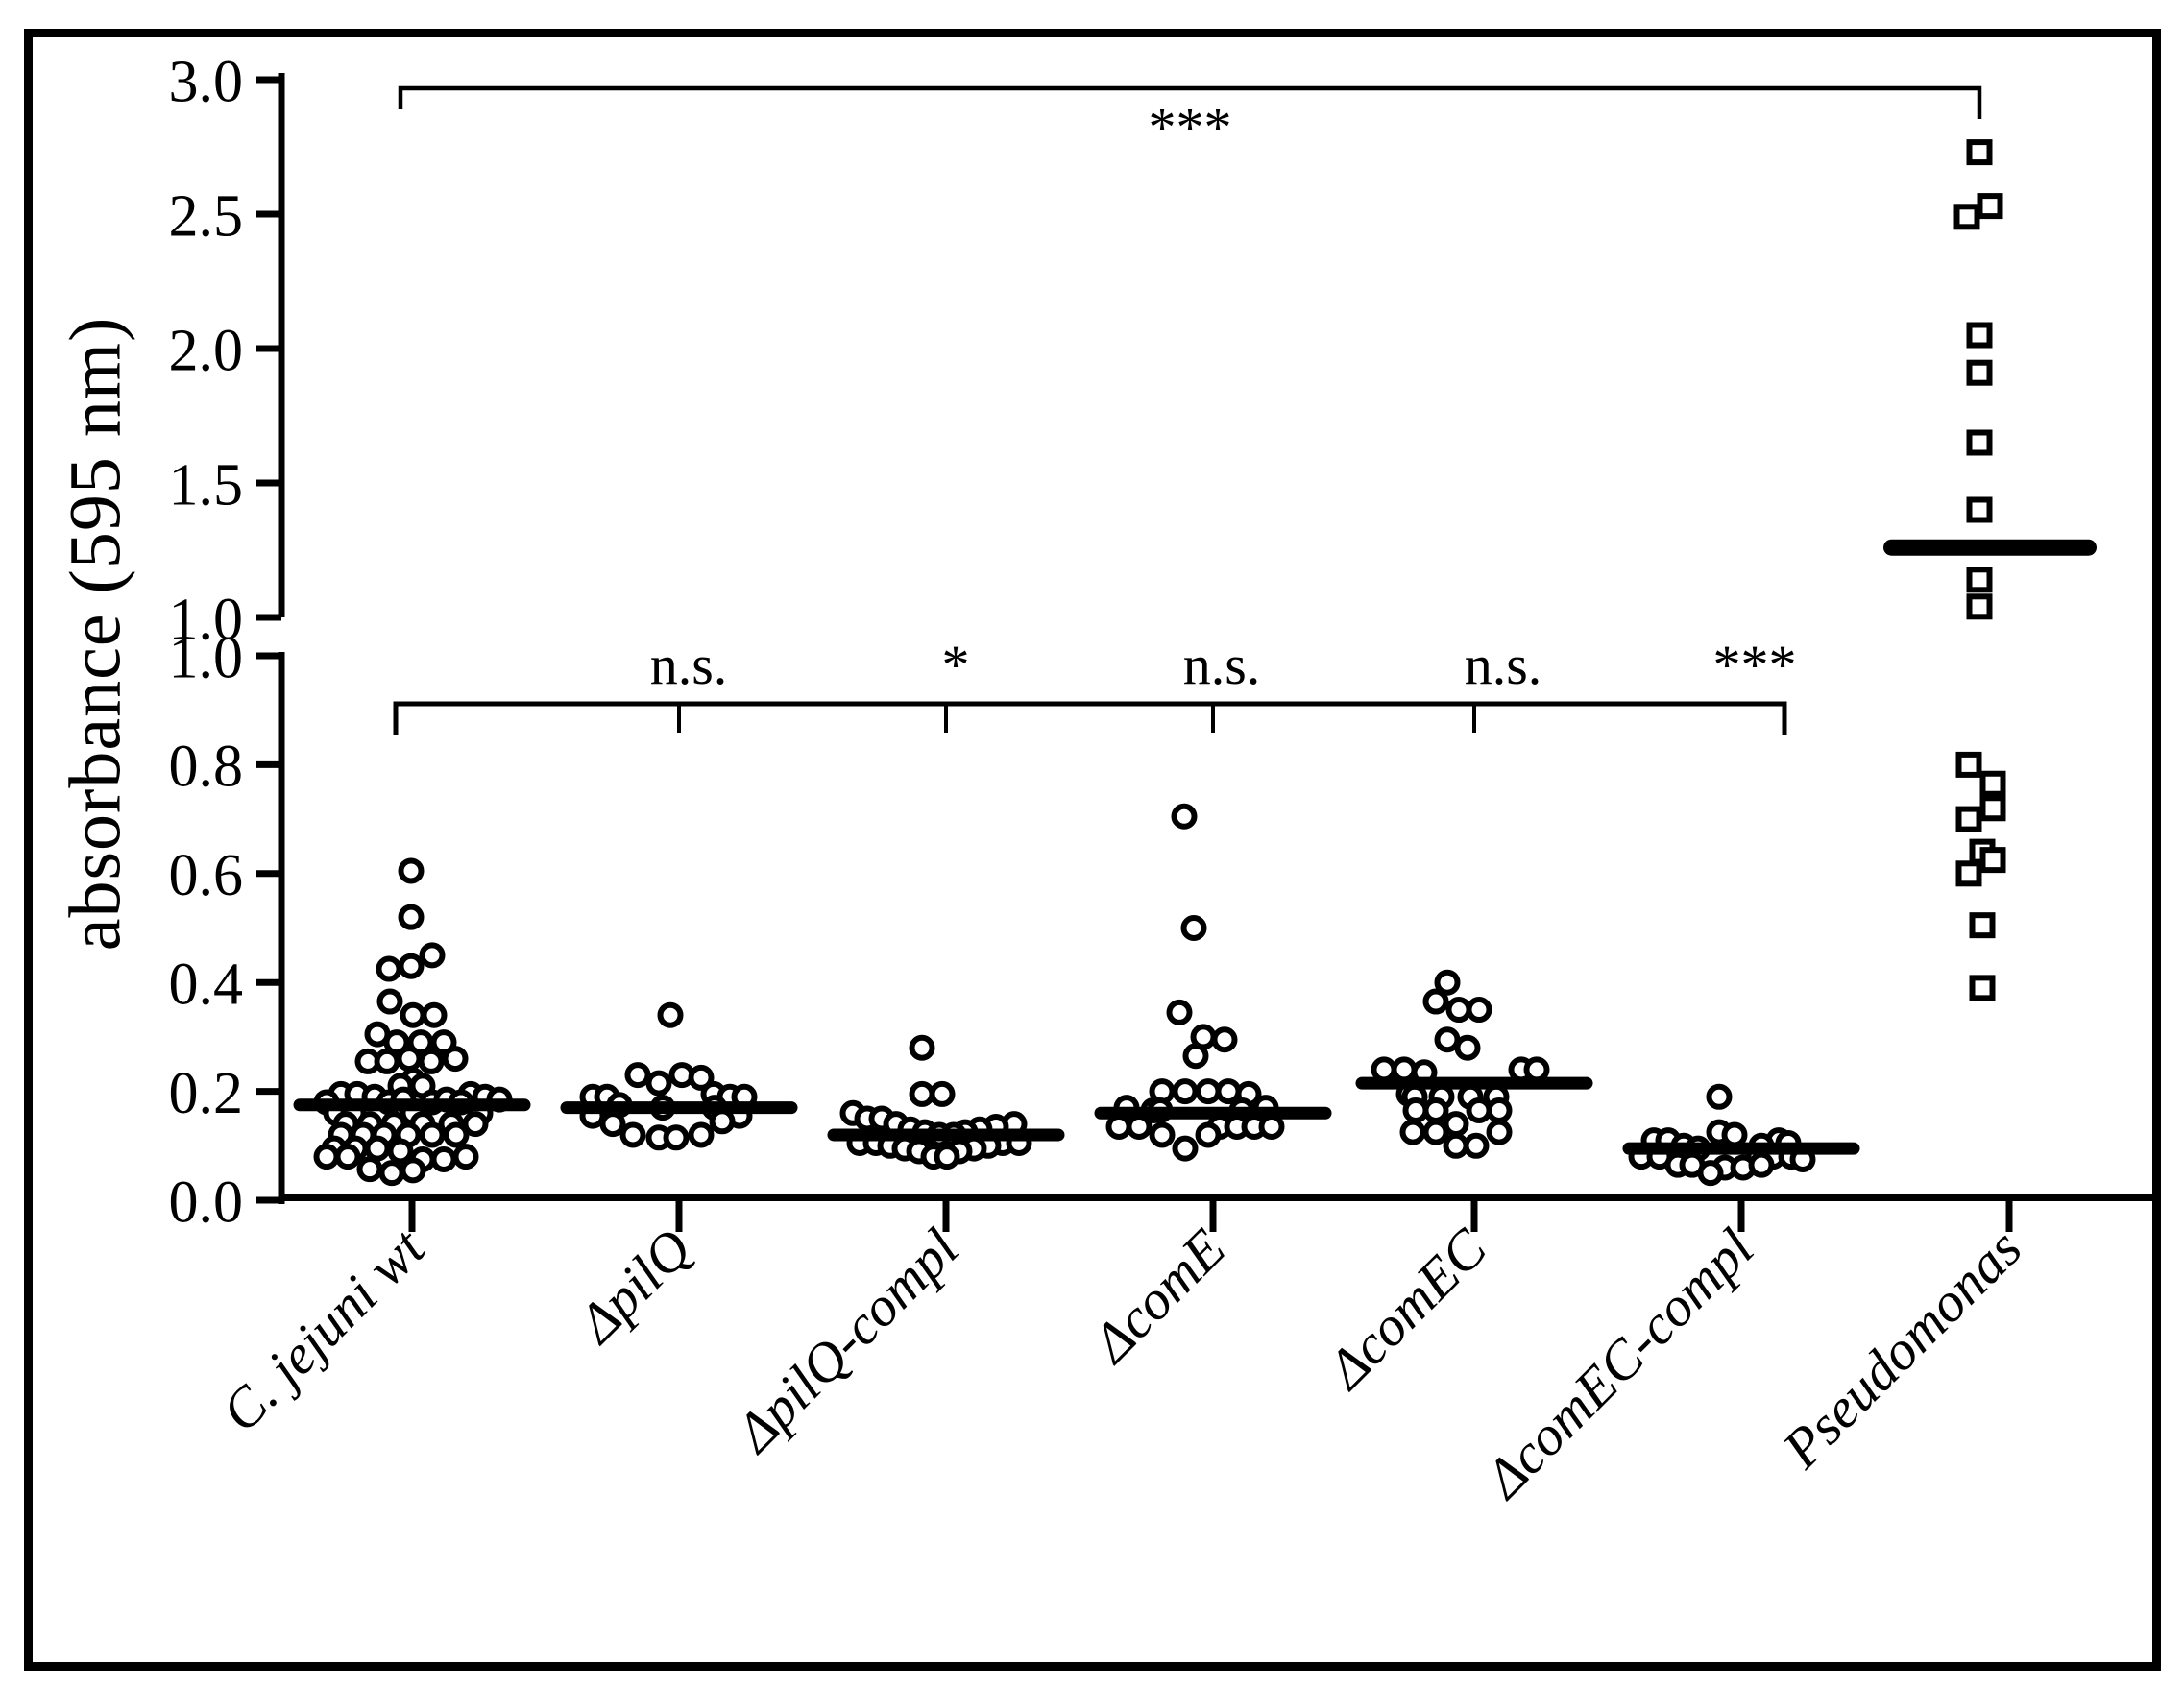 This screenshot has height=1688, width=2184. I want to click on x-axis-group-label: ΔcomEC-compl, so click(1618, 1363).